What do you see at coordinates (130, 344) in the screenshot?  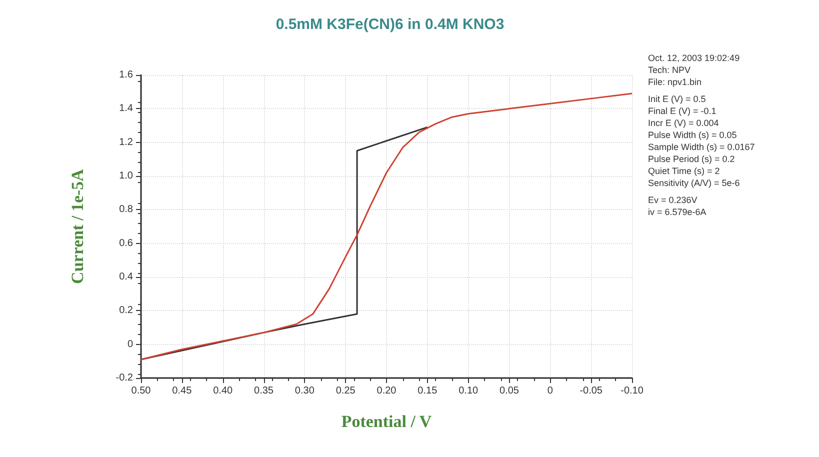 I see `y-tick-label: 0` at bounding box center [130, 344].